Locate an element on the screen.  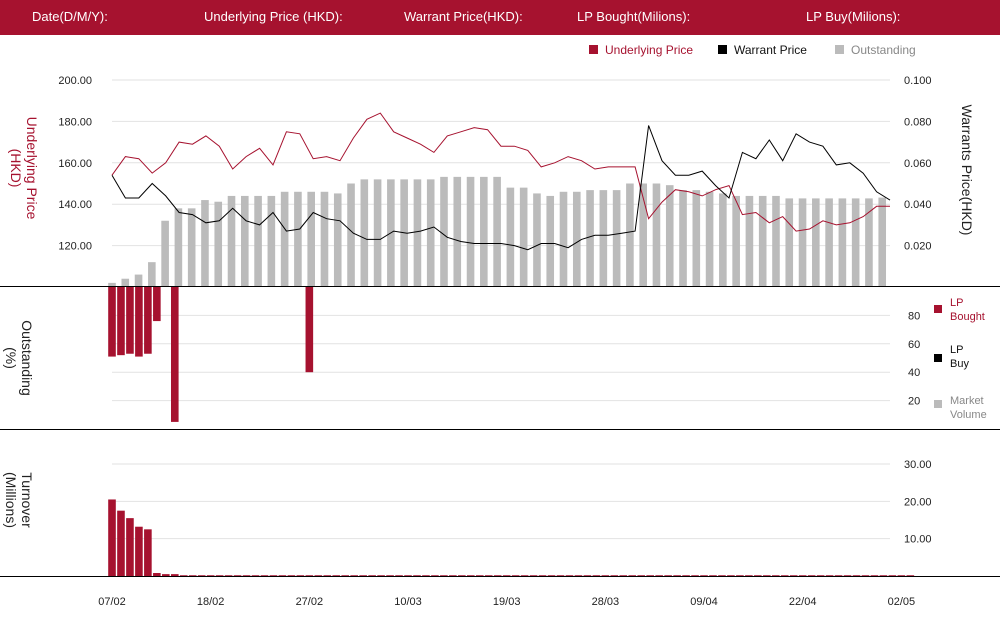
x-tick-label: 07/02 is located at coordinates (112, 602).